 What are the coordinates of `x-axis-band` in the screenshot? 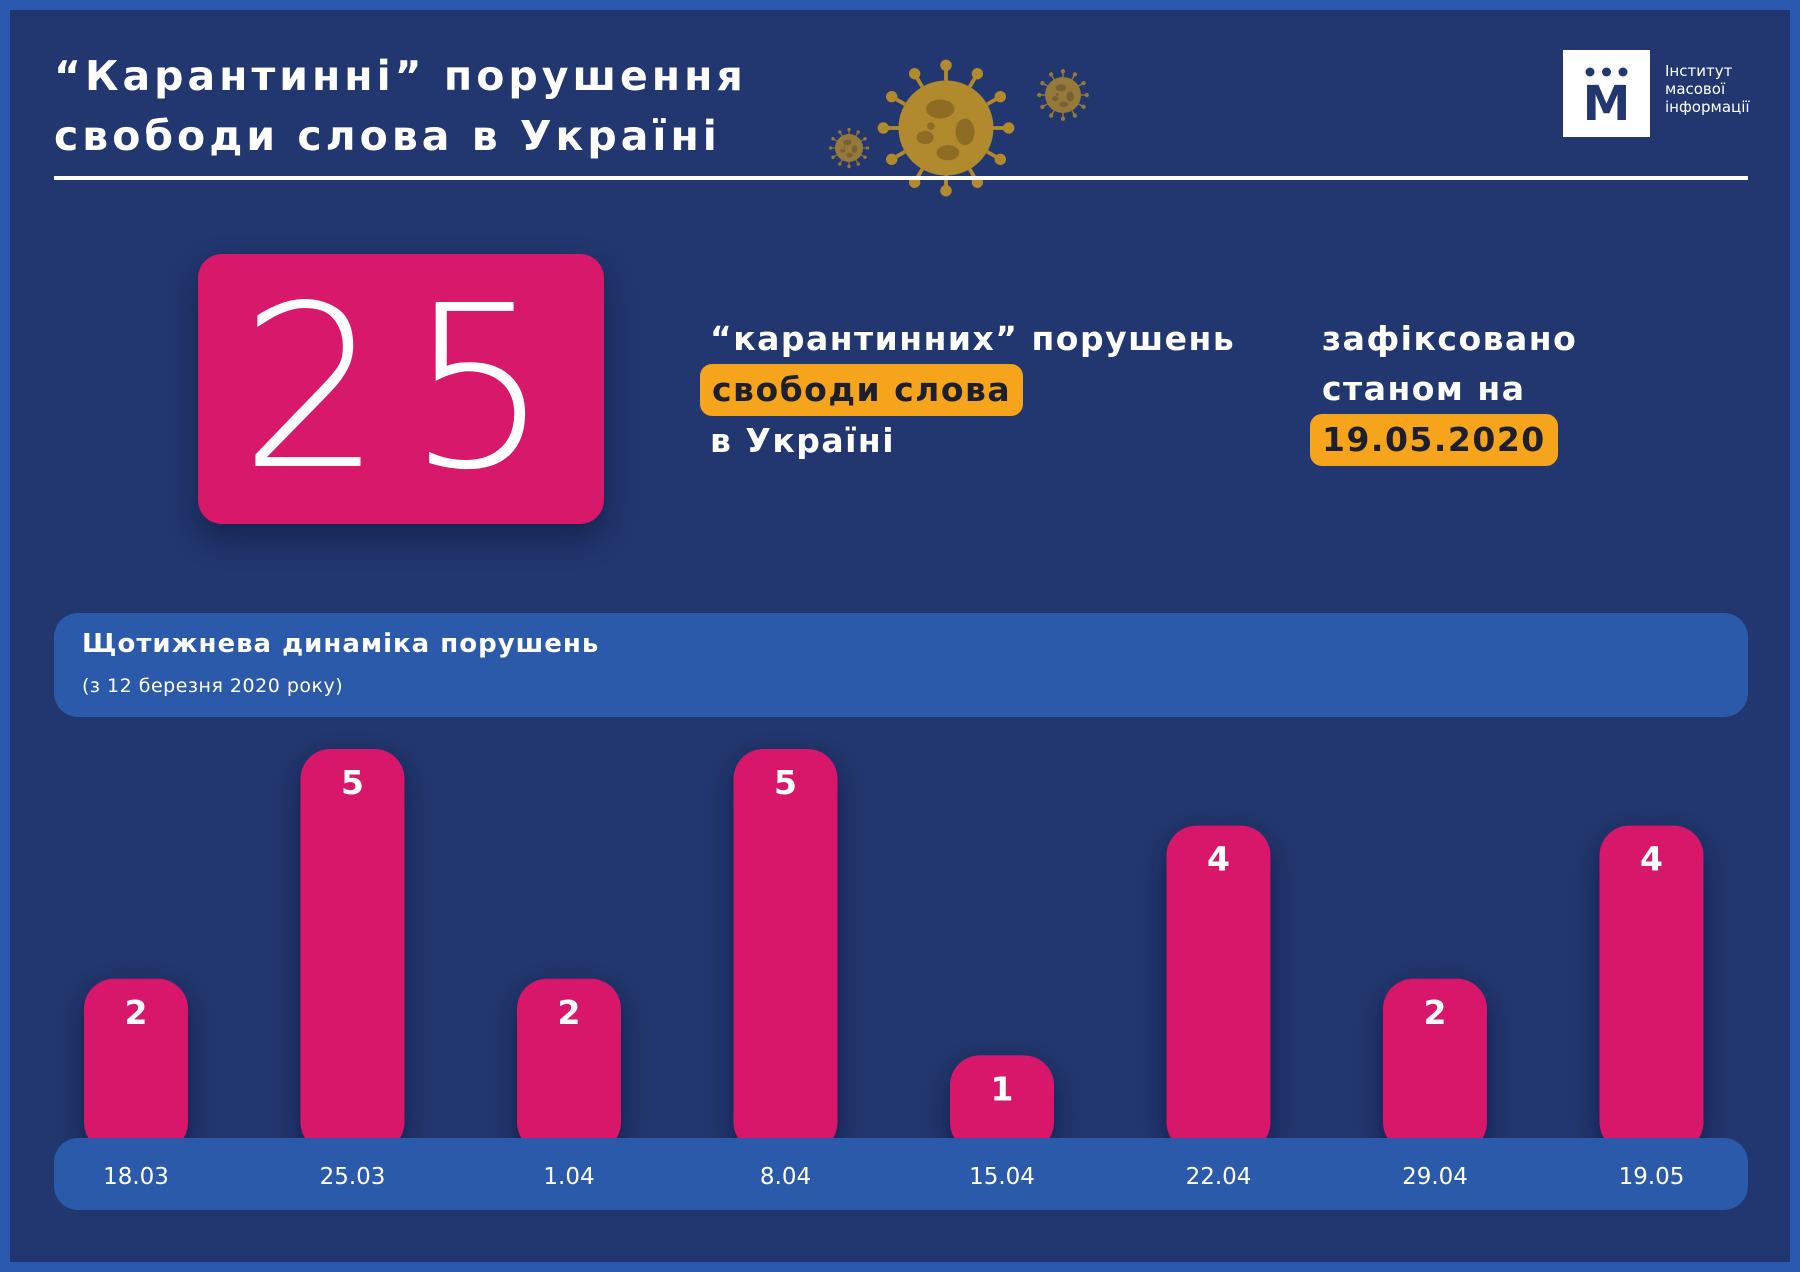 It's located at (901, 1174).